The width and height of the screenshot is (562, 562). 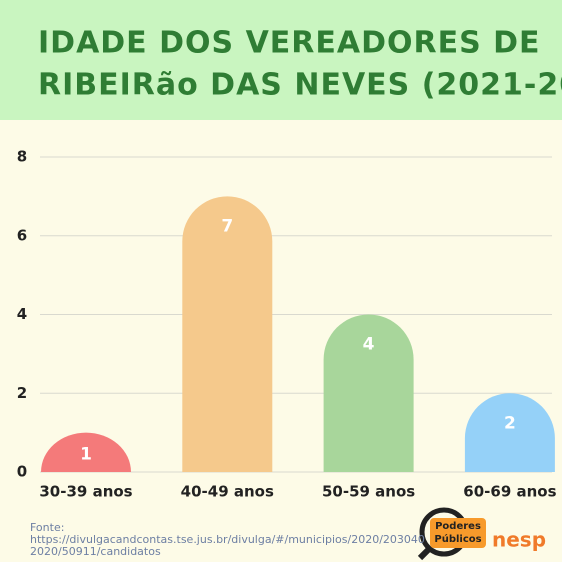 I want to click on chart-title: RIBEIRão DAS NEVES (2021-2024), so click(x=300, y=85).